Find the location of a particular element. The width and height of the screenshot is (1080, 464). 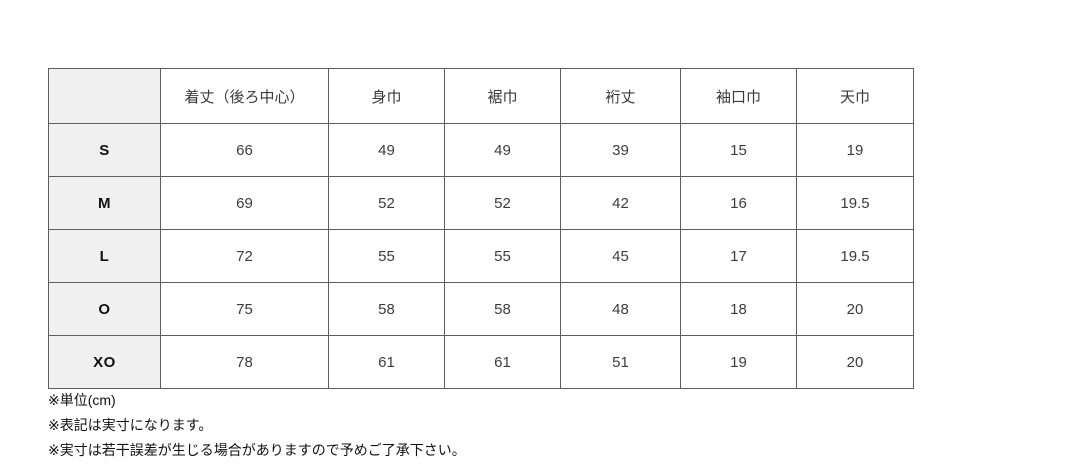

cell-value: 45 is located at coordinates (620, 256).